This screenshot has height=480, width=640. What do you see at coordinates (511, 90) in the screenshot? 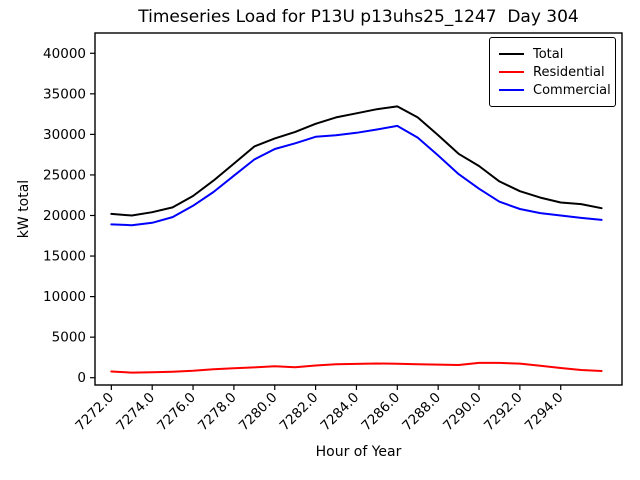
I see `commercial-line-swatch` at bounding box center [511, 90].